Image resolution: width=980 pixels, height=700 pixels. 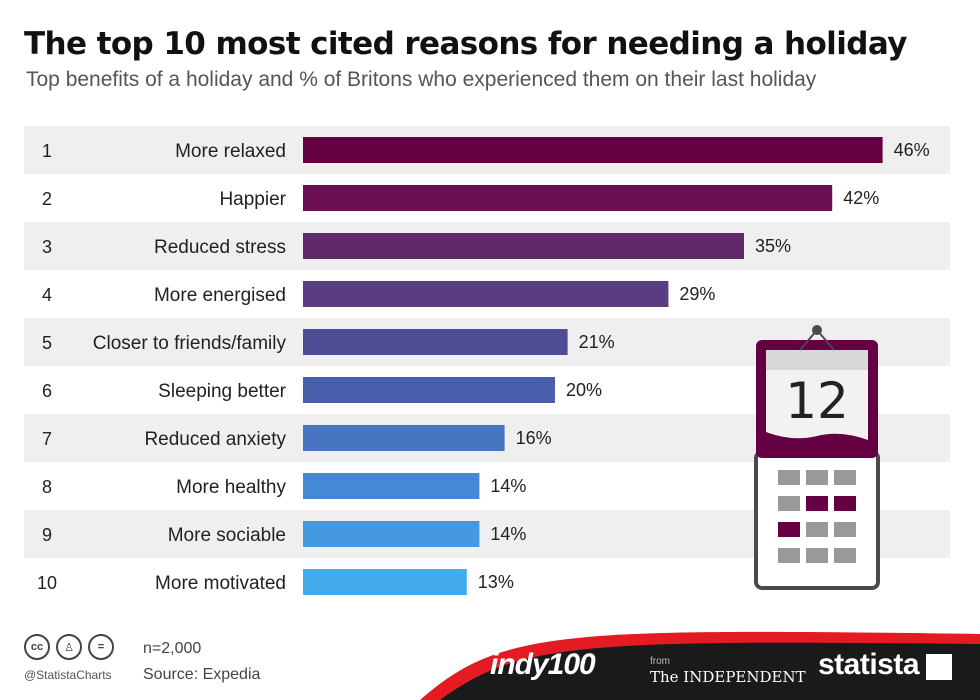 I want to click on from-label: from, so click(x=660, y=661).